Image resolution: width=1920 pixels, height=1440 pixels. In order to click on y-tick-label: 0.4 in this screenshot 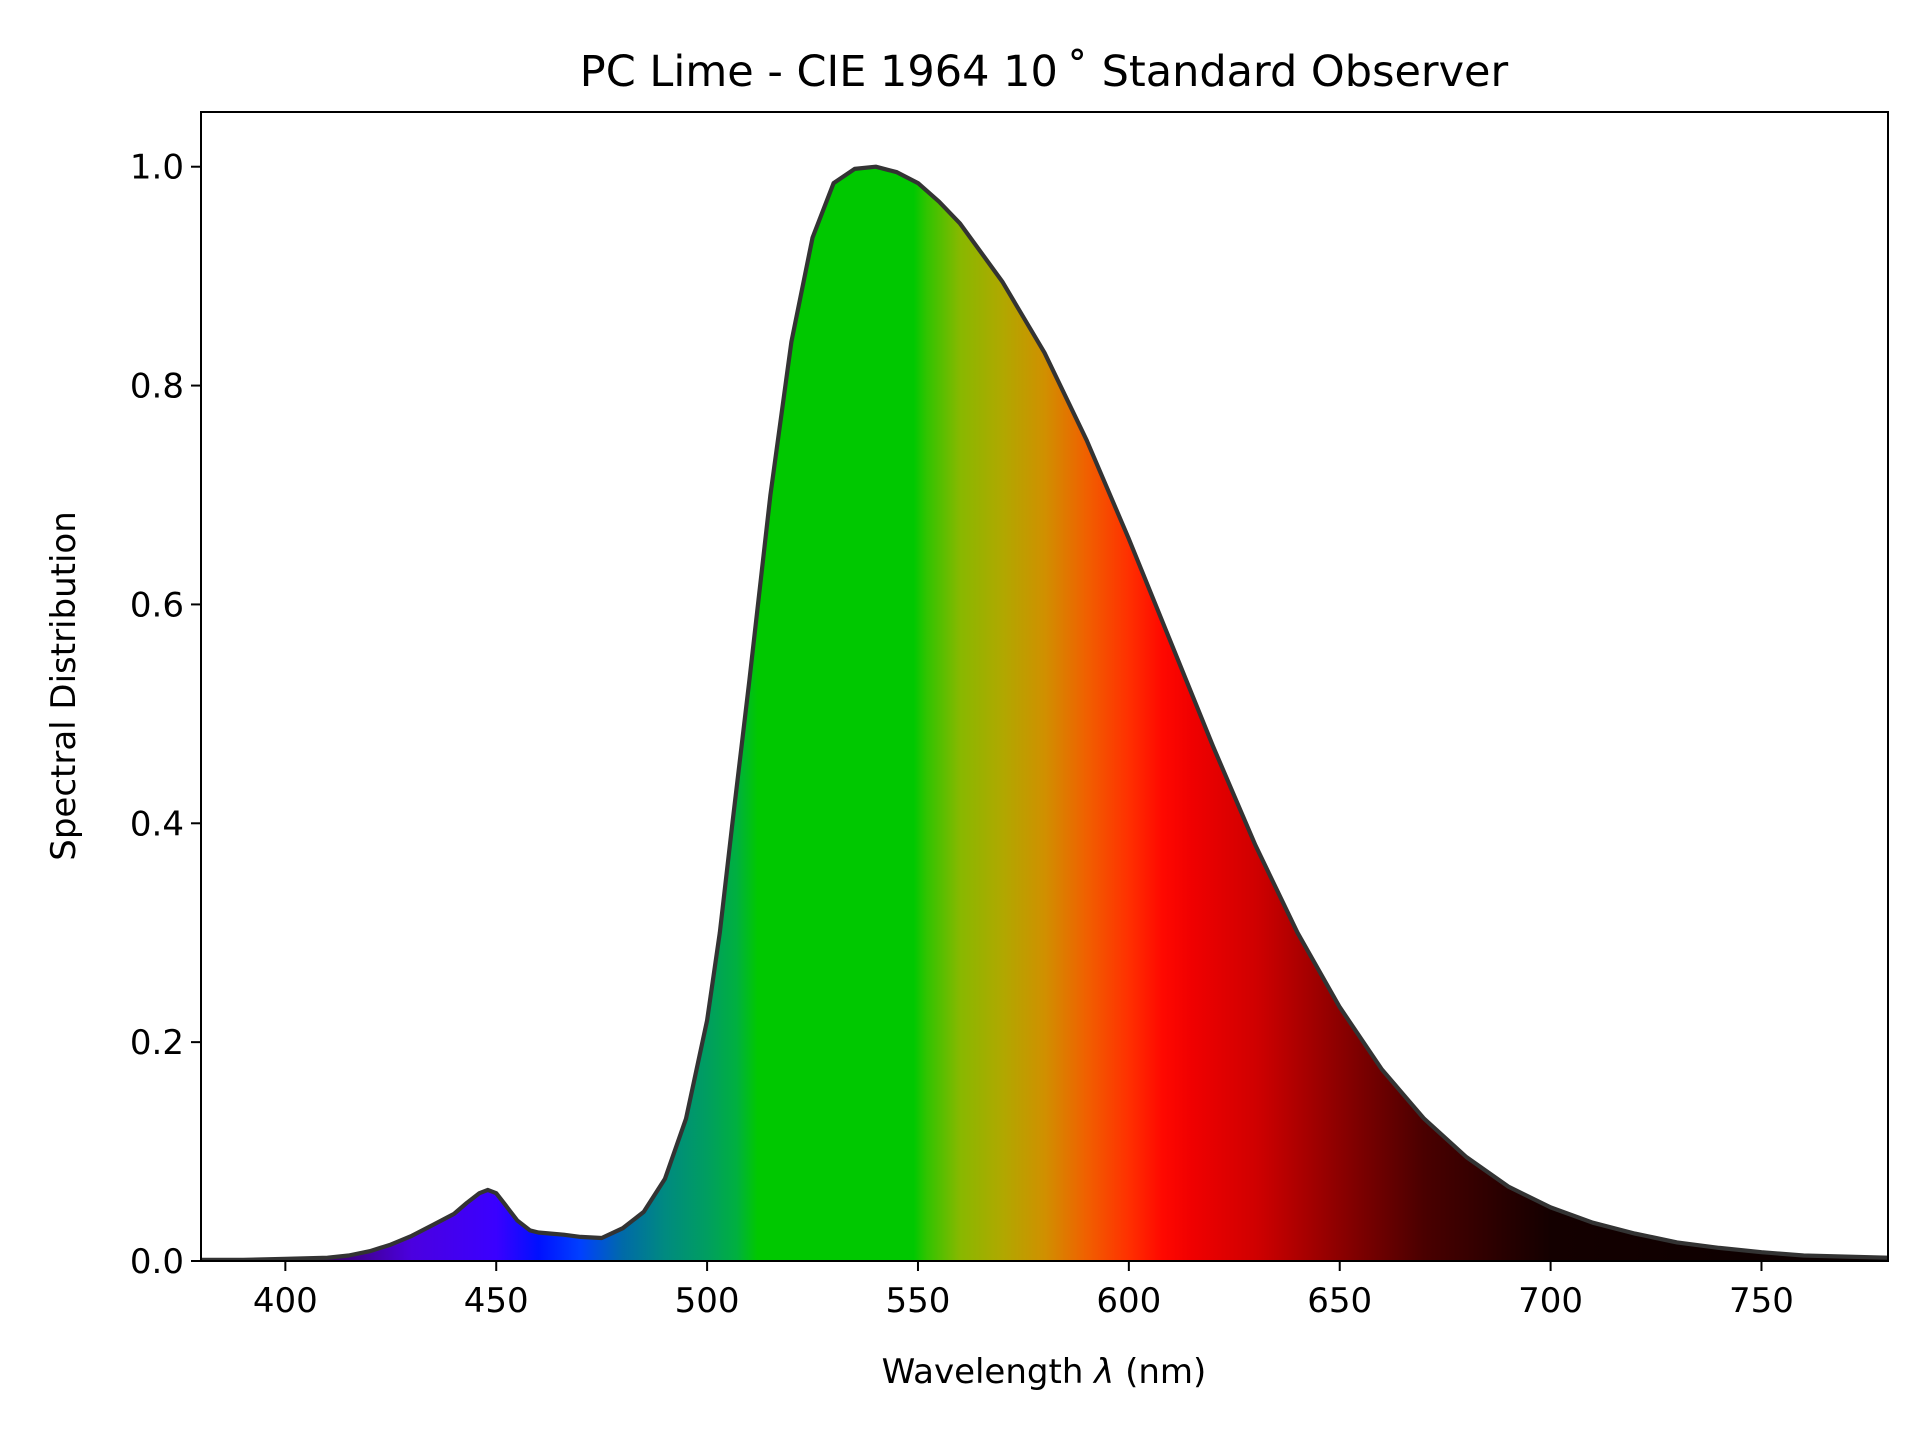, I will do `click(157, 824)`.